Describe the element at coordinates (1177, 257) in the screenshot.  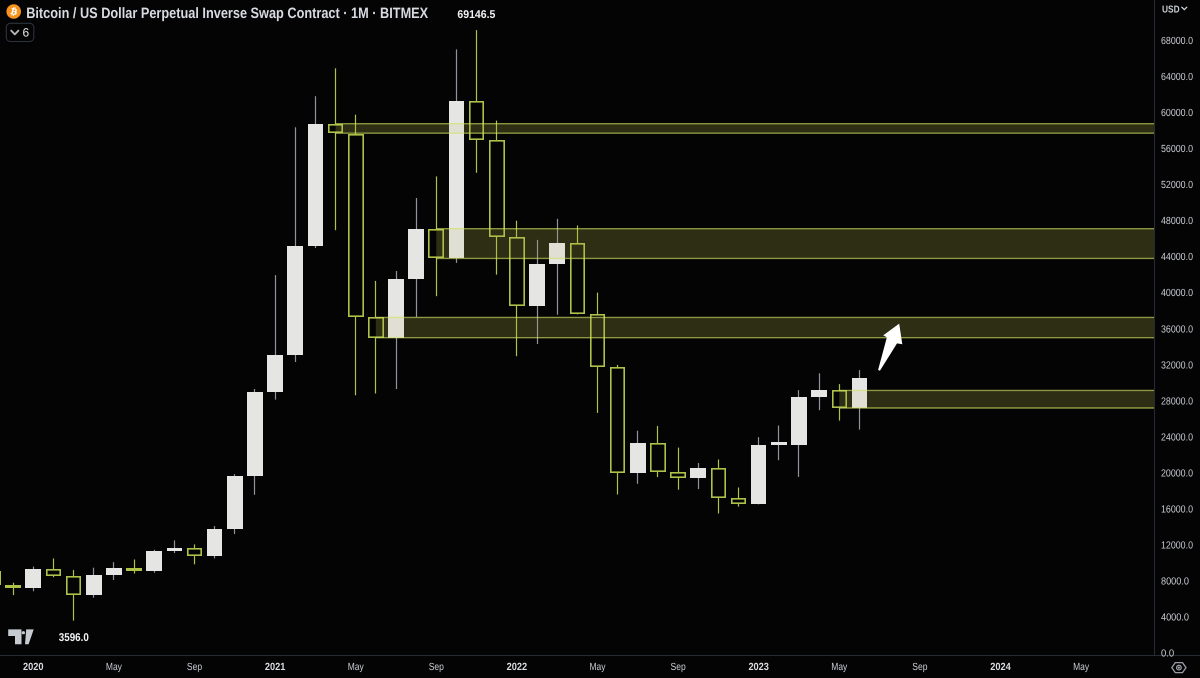
I see `svg-text: 44000.0` at that location.